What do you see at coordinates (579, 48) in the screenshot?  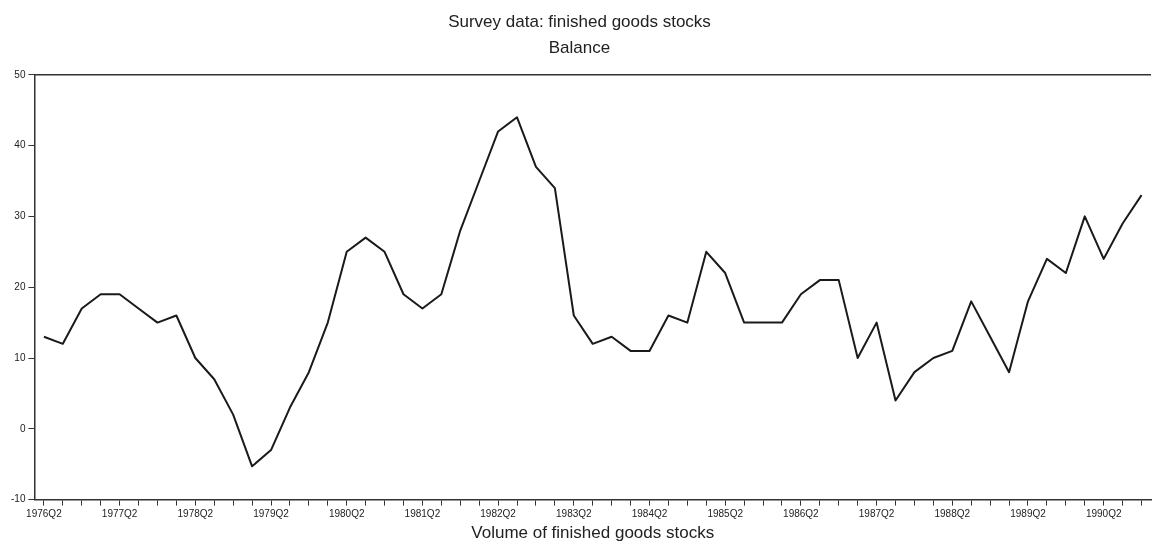 I see `chart-subtitle: Balance` at bounding box center [579, 48].